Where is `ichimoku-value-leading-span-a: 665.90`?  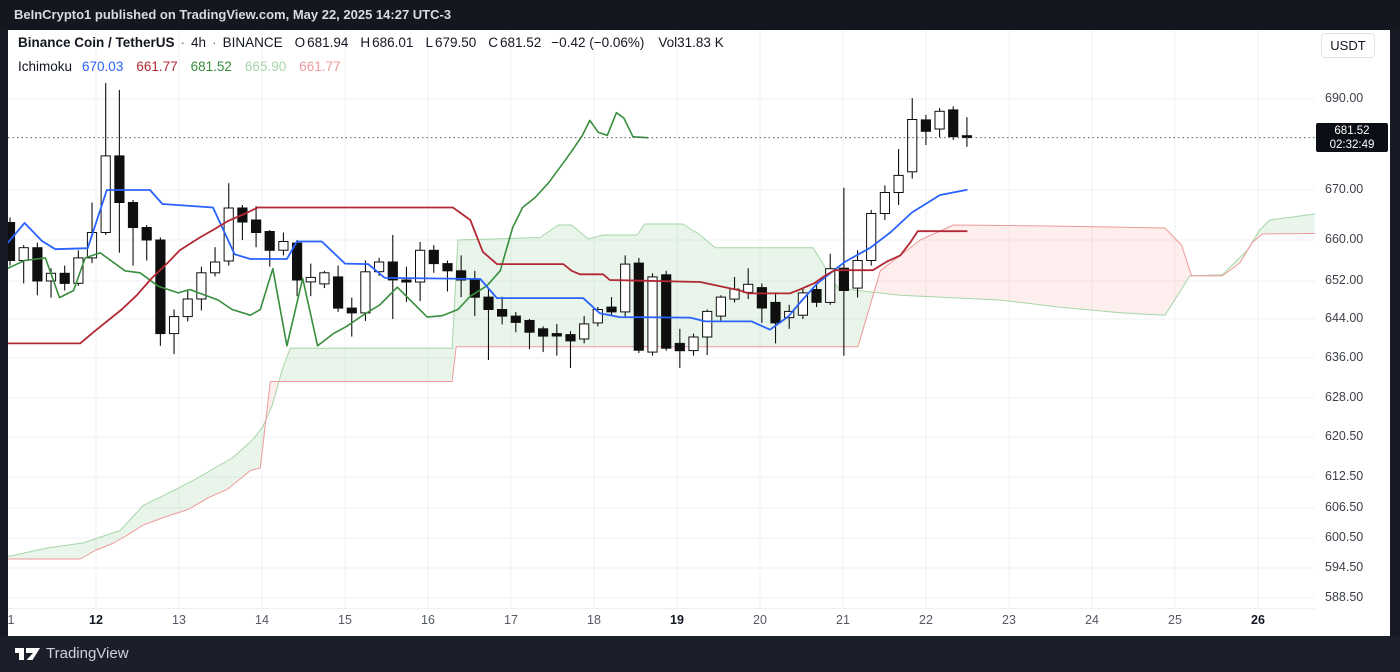
ichimoku-value-leading-span-a: 665.90 is located at coordinates (265, 66).